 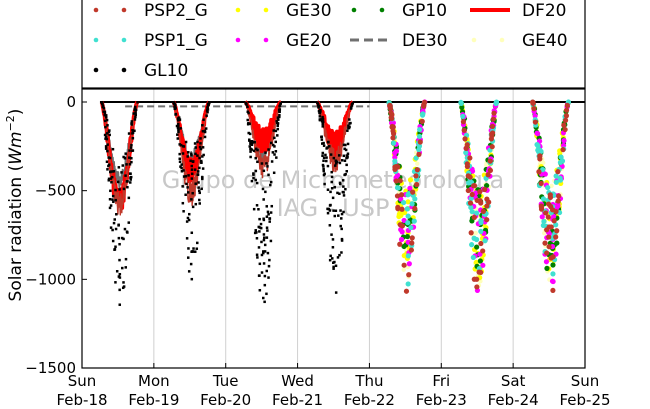 What do you see at coordinates (16, 233) in the screenshot?
I see `y-label-main: Solar radiation (` at bounding box center [16, 233].